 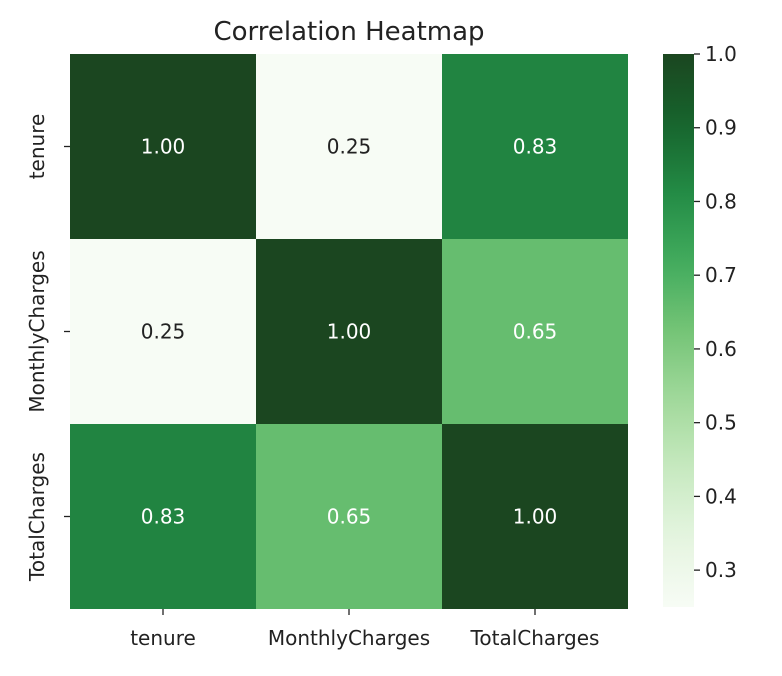 I want to click on colorbar-tick-label: 0.7, so click(x=721, y=275).